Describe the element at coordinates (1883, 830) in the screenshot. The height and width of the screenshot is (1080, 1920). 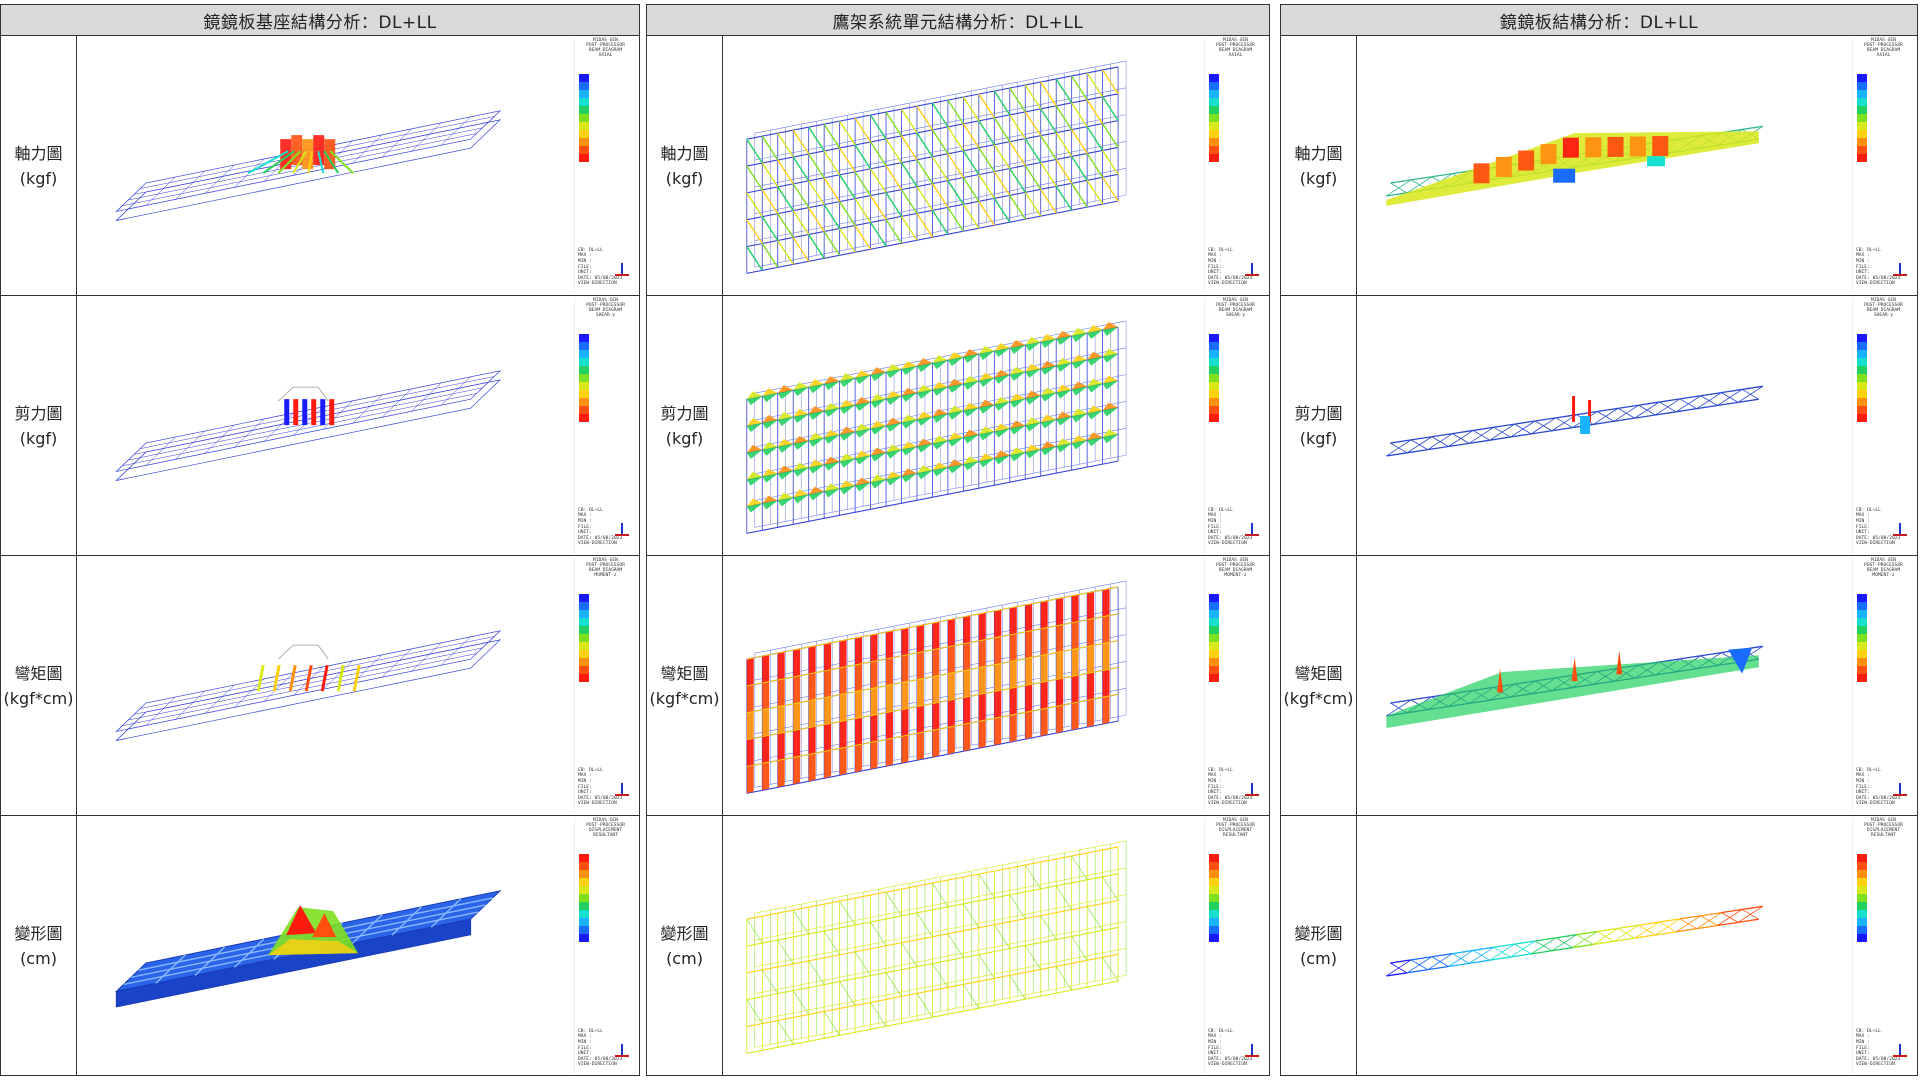
I see `legend-header-line: DISPLACEMENT` at that location.